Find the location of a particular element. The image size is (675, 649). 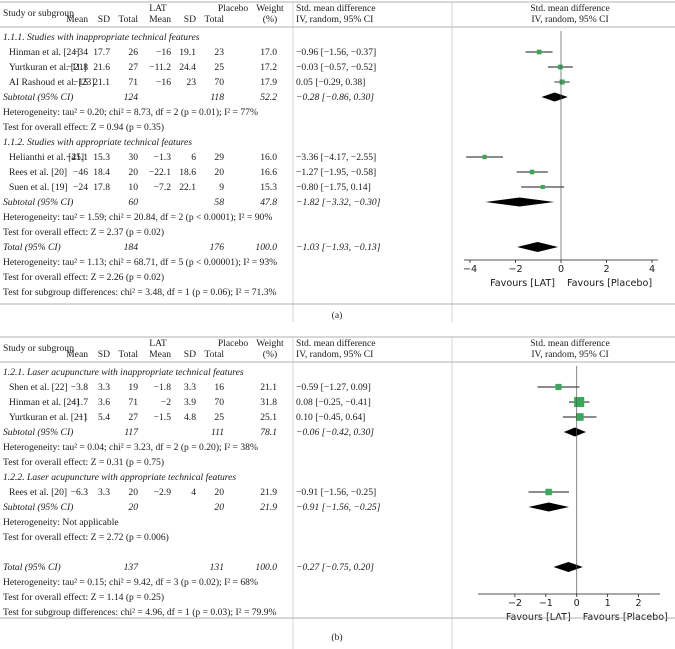

ci-value: −0.91 [−1.56, −0.25] is located at coordinates (336, 492).